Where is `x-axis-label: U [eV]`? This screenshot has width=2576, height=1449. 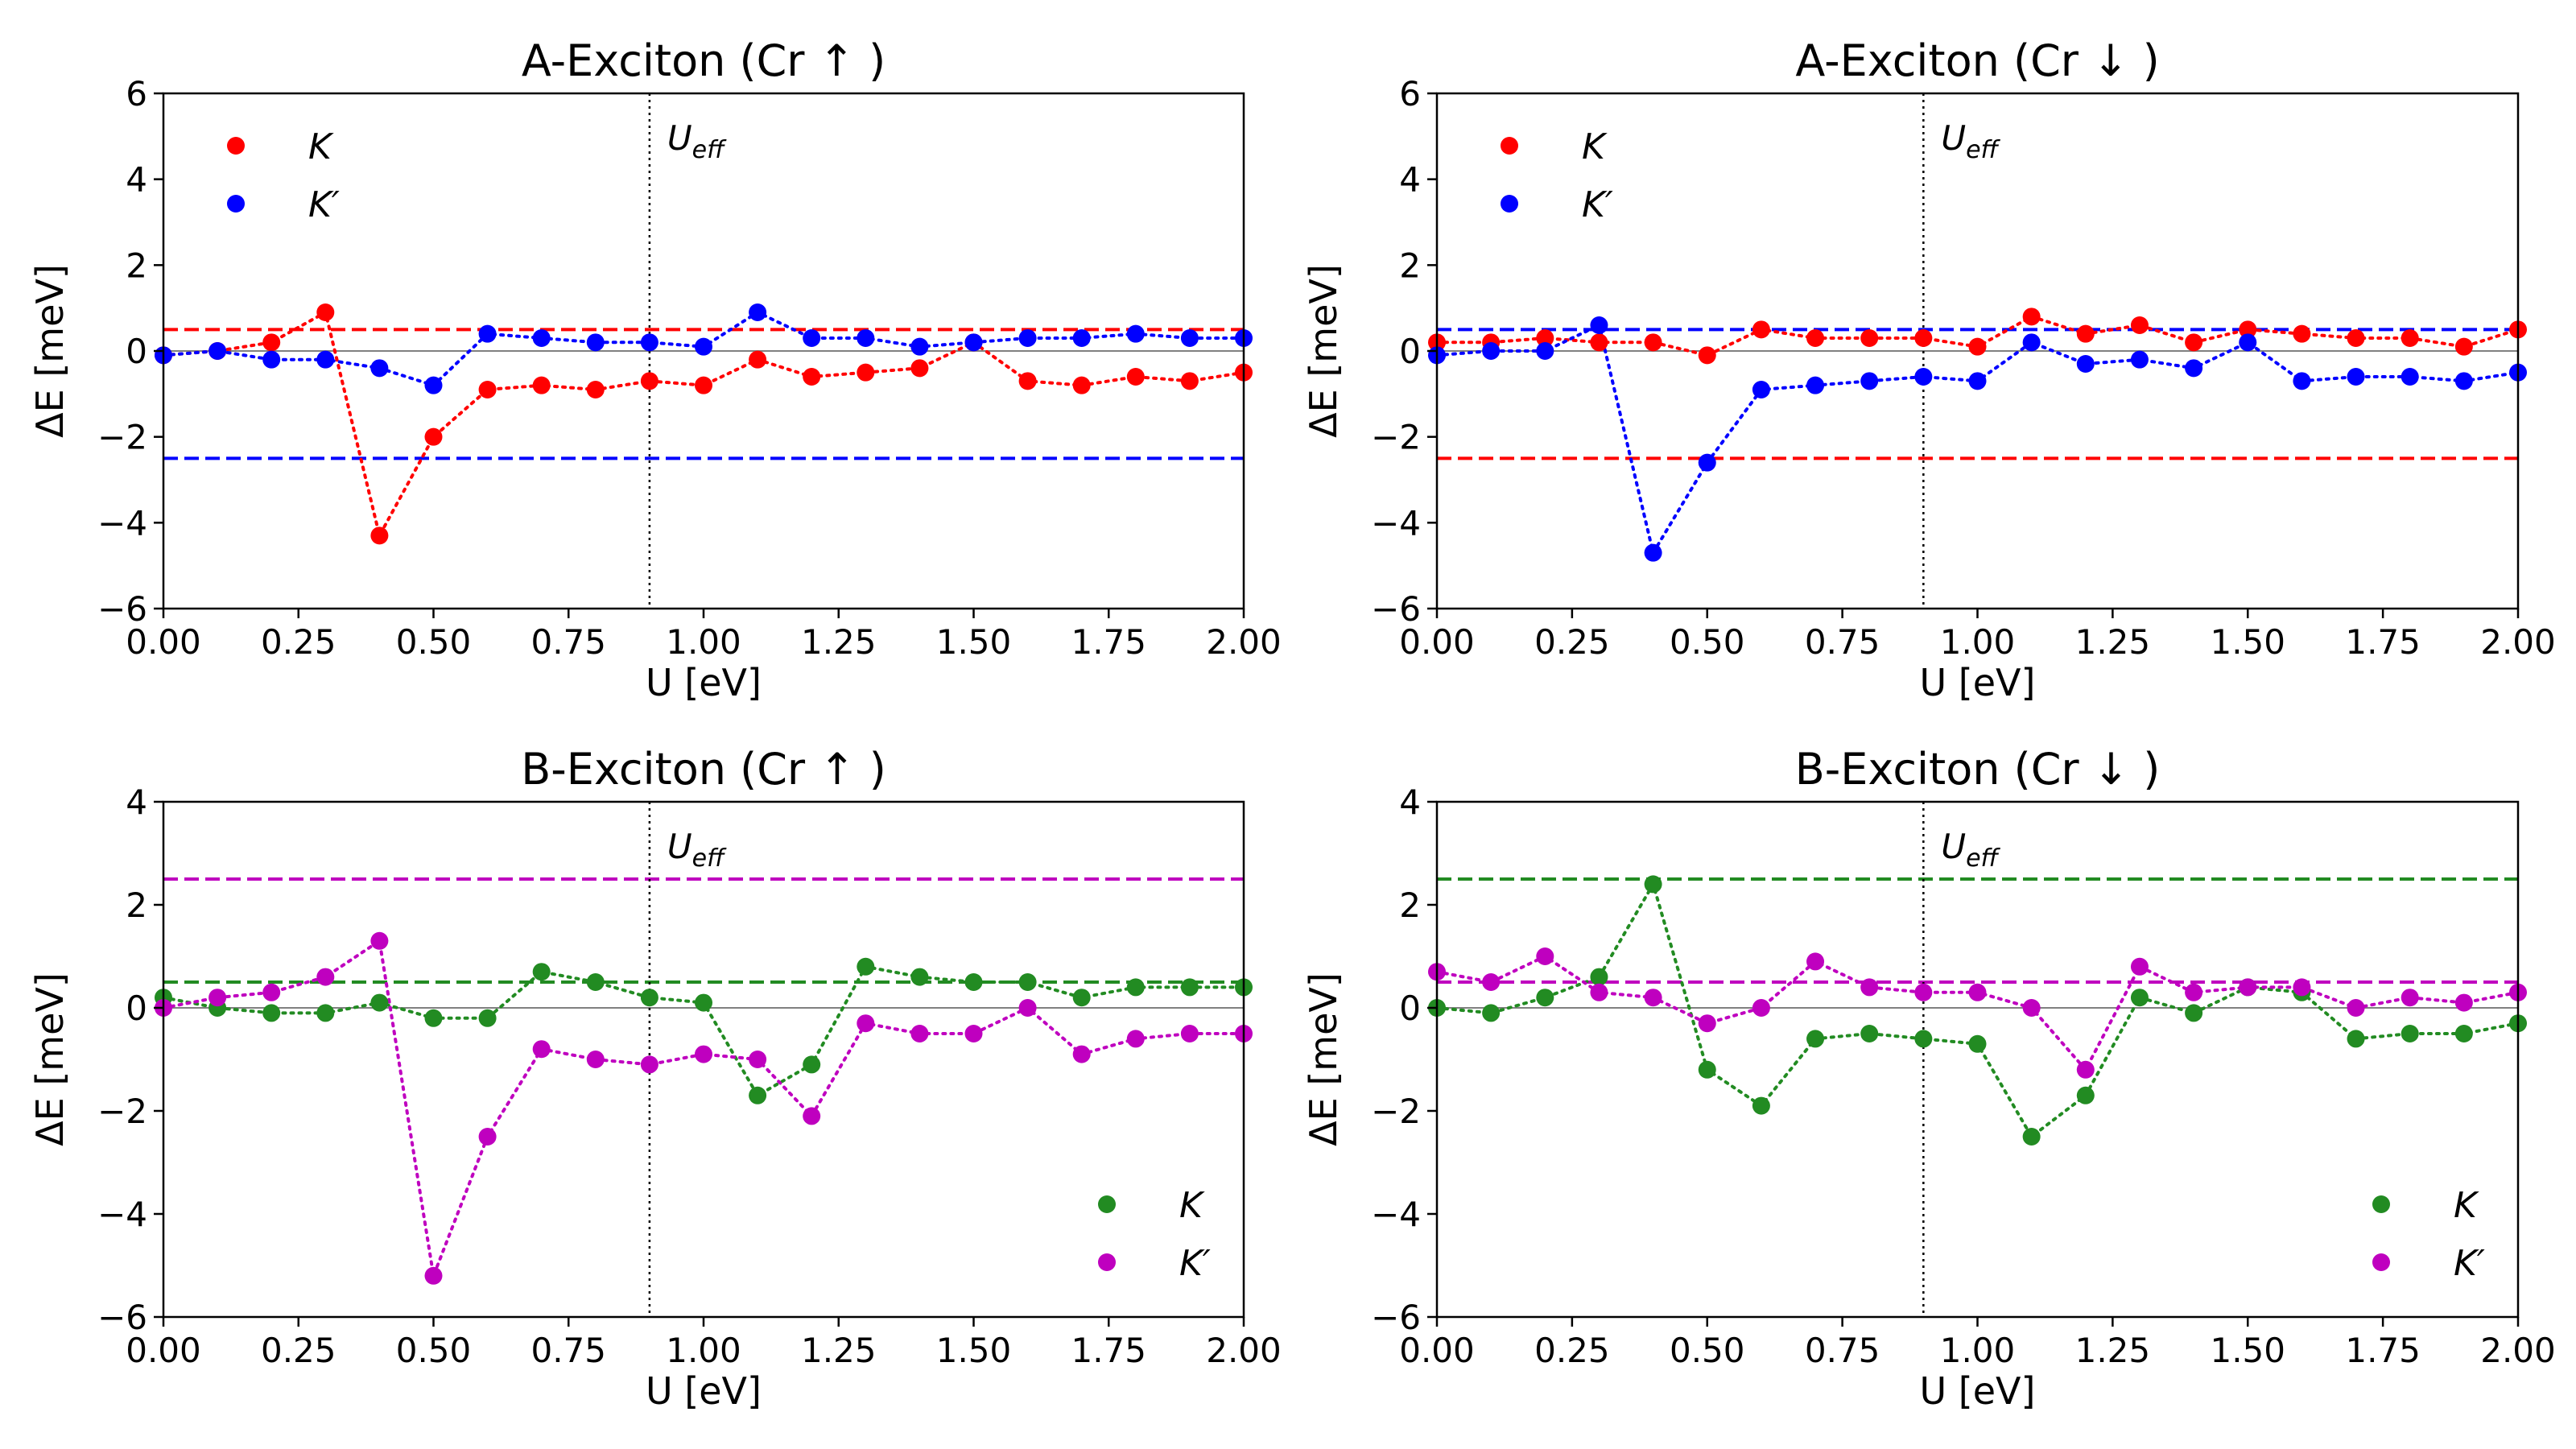 x-axis-label: U [eV] is located at coordinates (1978, 682).